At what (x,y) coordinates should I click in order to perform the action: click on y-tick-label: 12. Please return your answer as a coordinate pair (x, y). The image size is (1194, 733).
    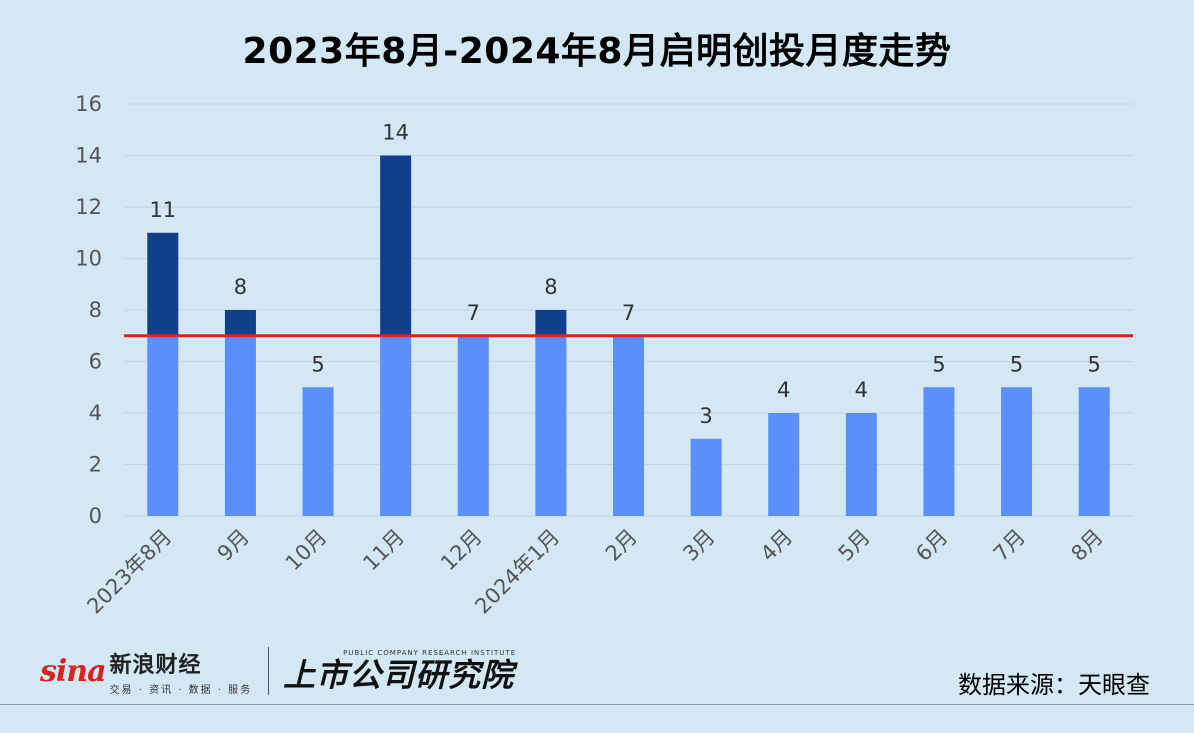
    Looking at the image, I should click on (88, 207).